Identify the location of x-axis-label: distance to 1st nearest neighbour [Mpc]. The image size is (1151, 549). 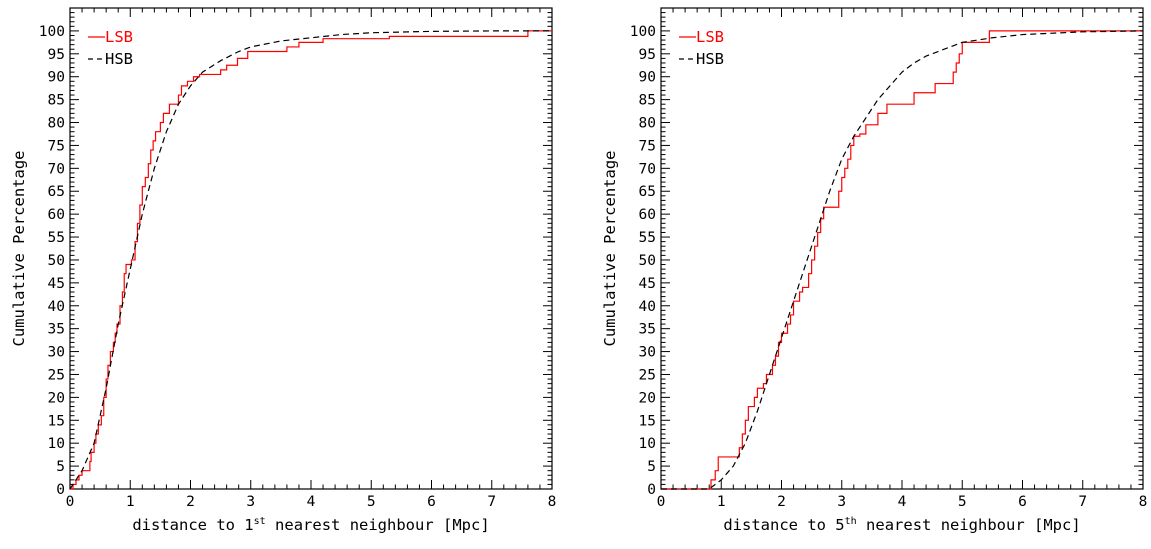
(310, 525).